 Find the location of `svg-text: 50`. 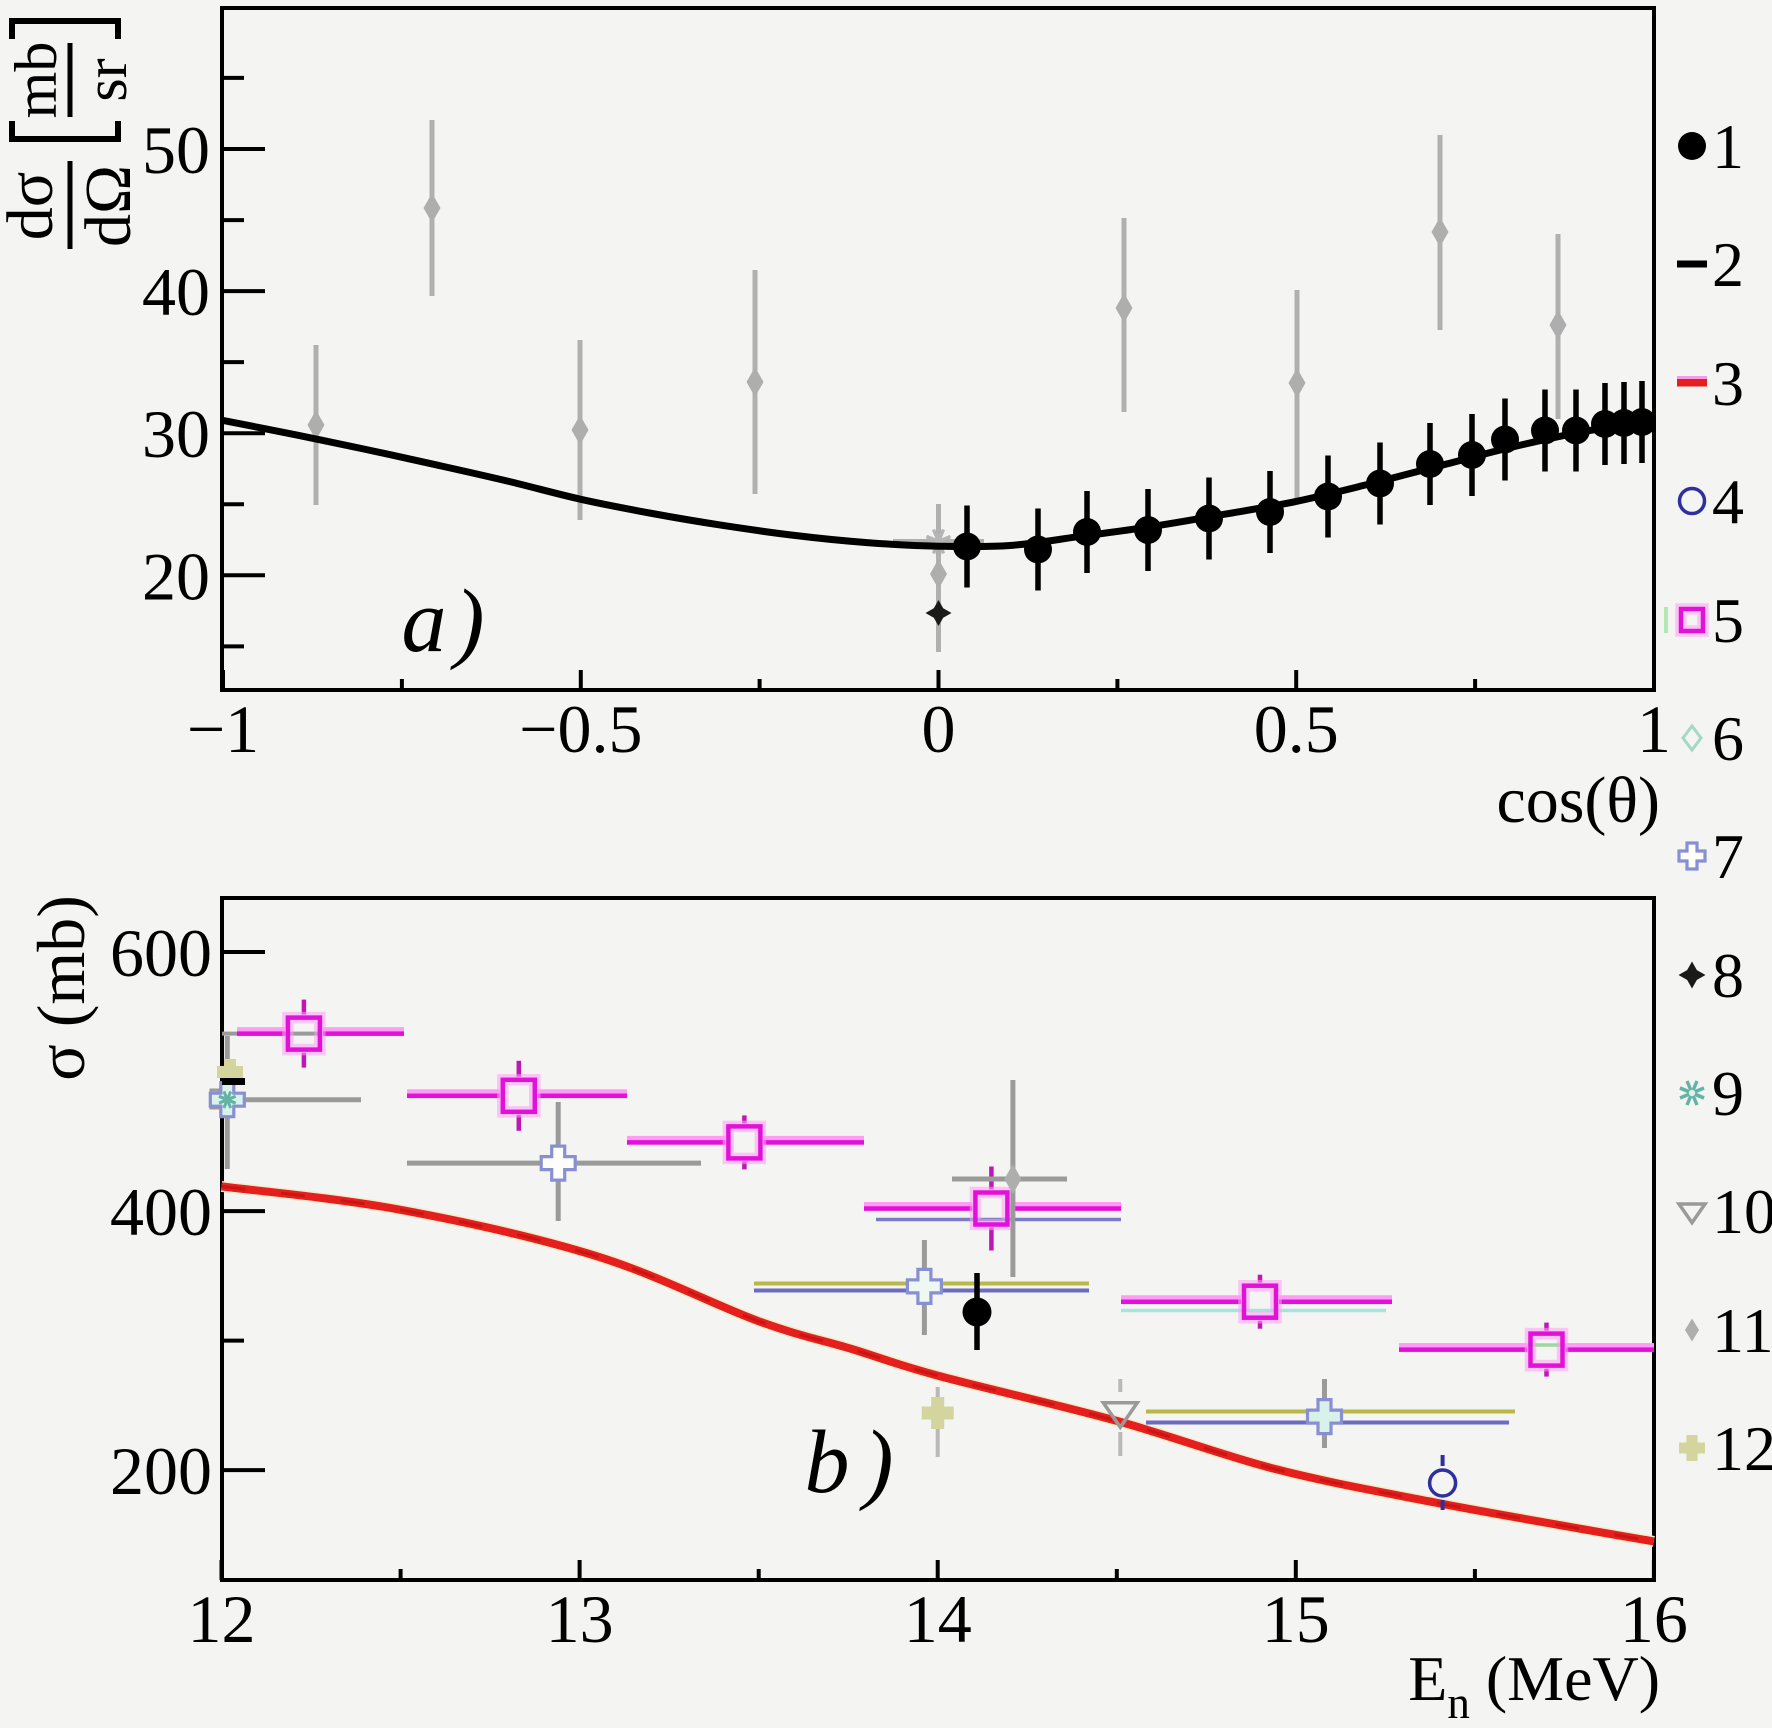

svg-text: 50 is located at coordinates (176, 150).